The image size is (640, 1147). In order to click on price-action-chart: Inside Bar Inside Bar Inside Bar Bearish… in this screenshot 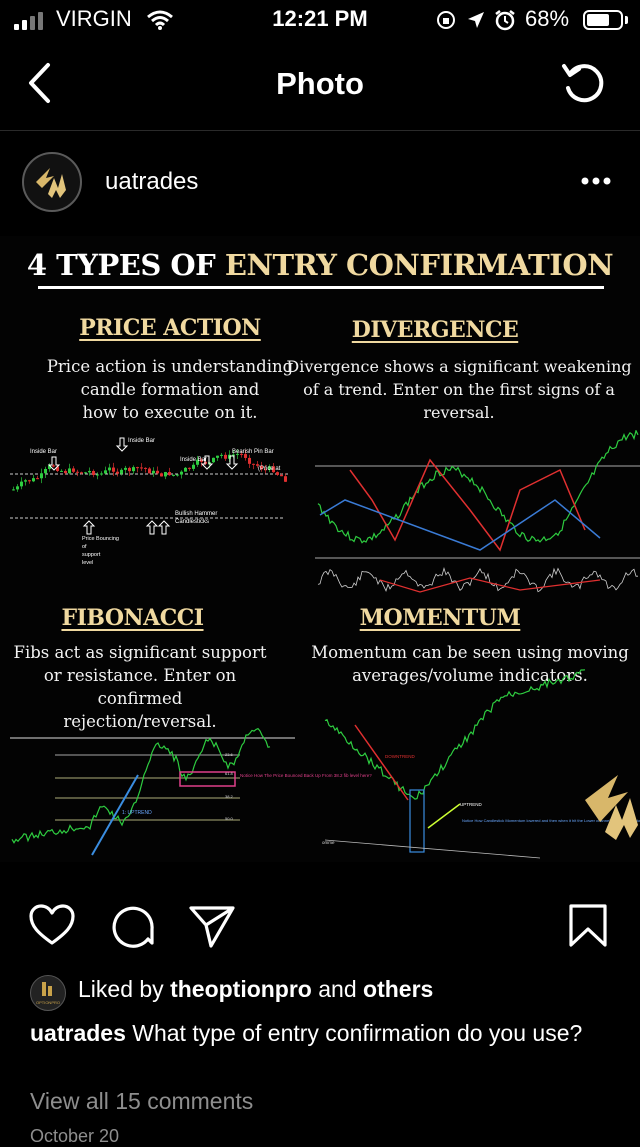, I will do `click(150, 501)`.